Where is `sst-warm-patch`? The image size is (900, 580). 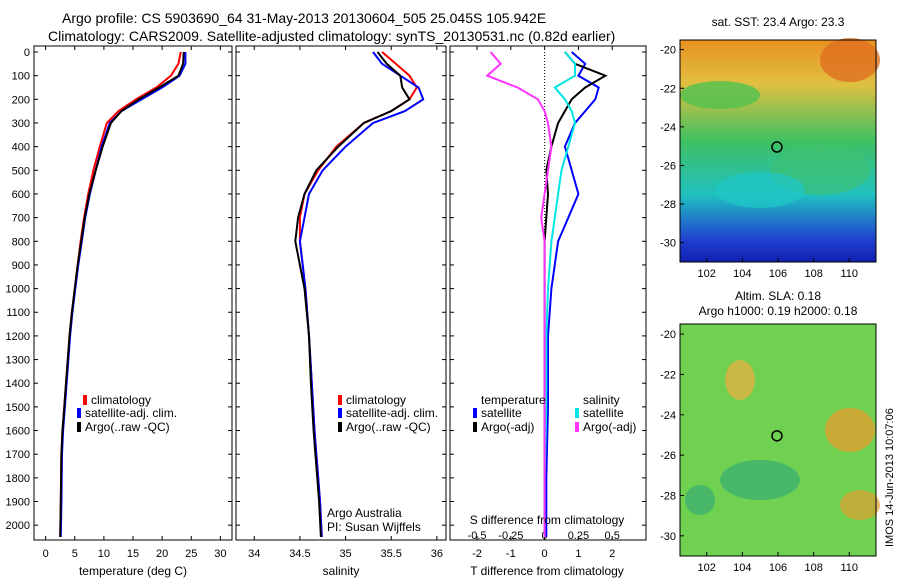 sst-warm-patch is located at coordinates (850, 60).